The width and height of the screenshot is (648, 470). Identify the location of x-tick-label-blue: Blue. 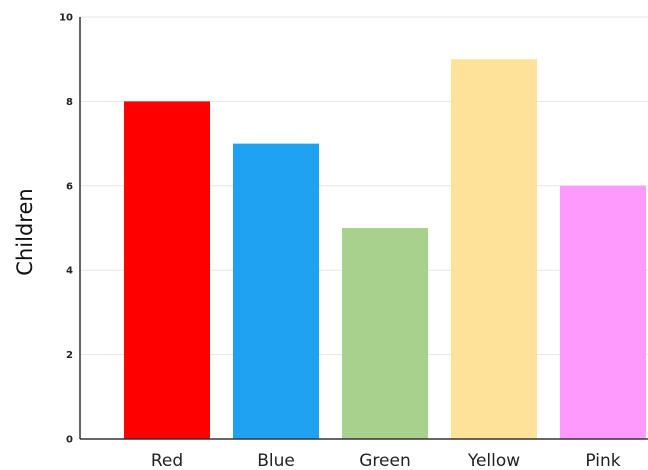
(276, 460).